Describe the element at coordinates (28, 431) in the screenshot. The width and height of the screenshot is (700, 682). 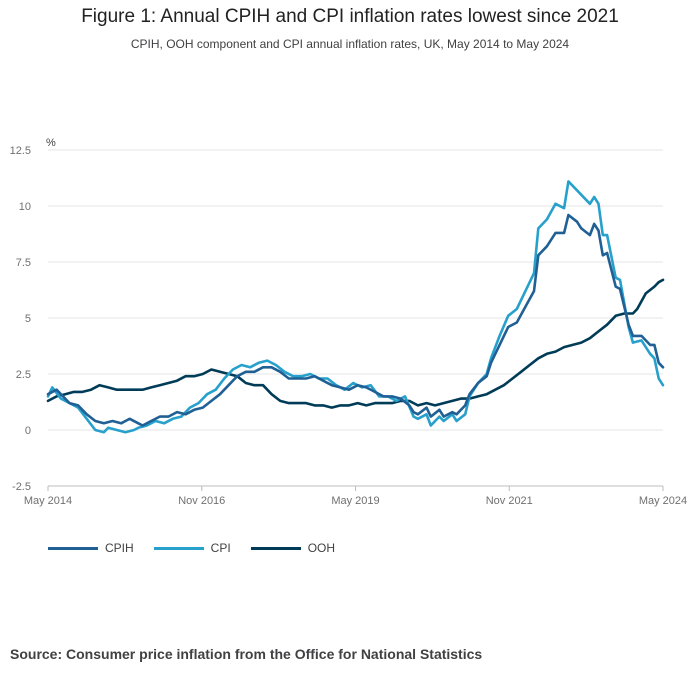
I see `y-tick-label: 0` at that location.